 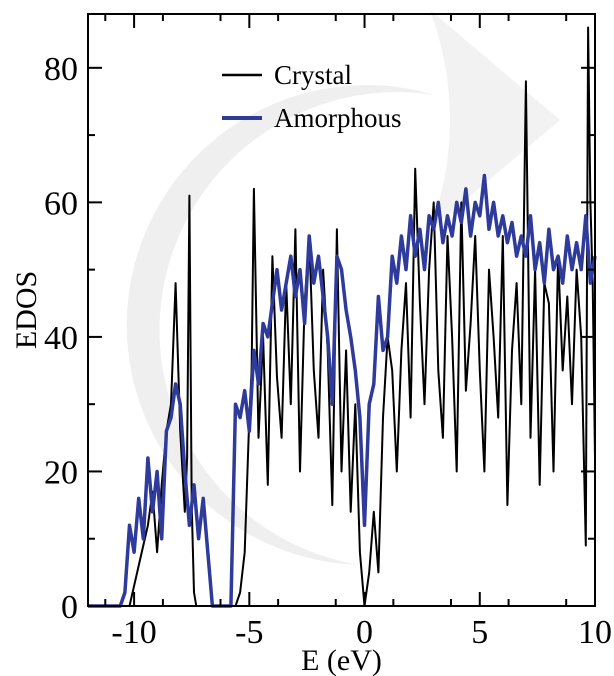 I want to click on watermark-swoosh, so click(x=495, y=120).